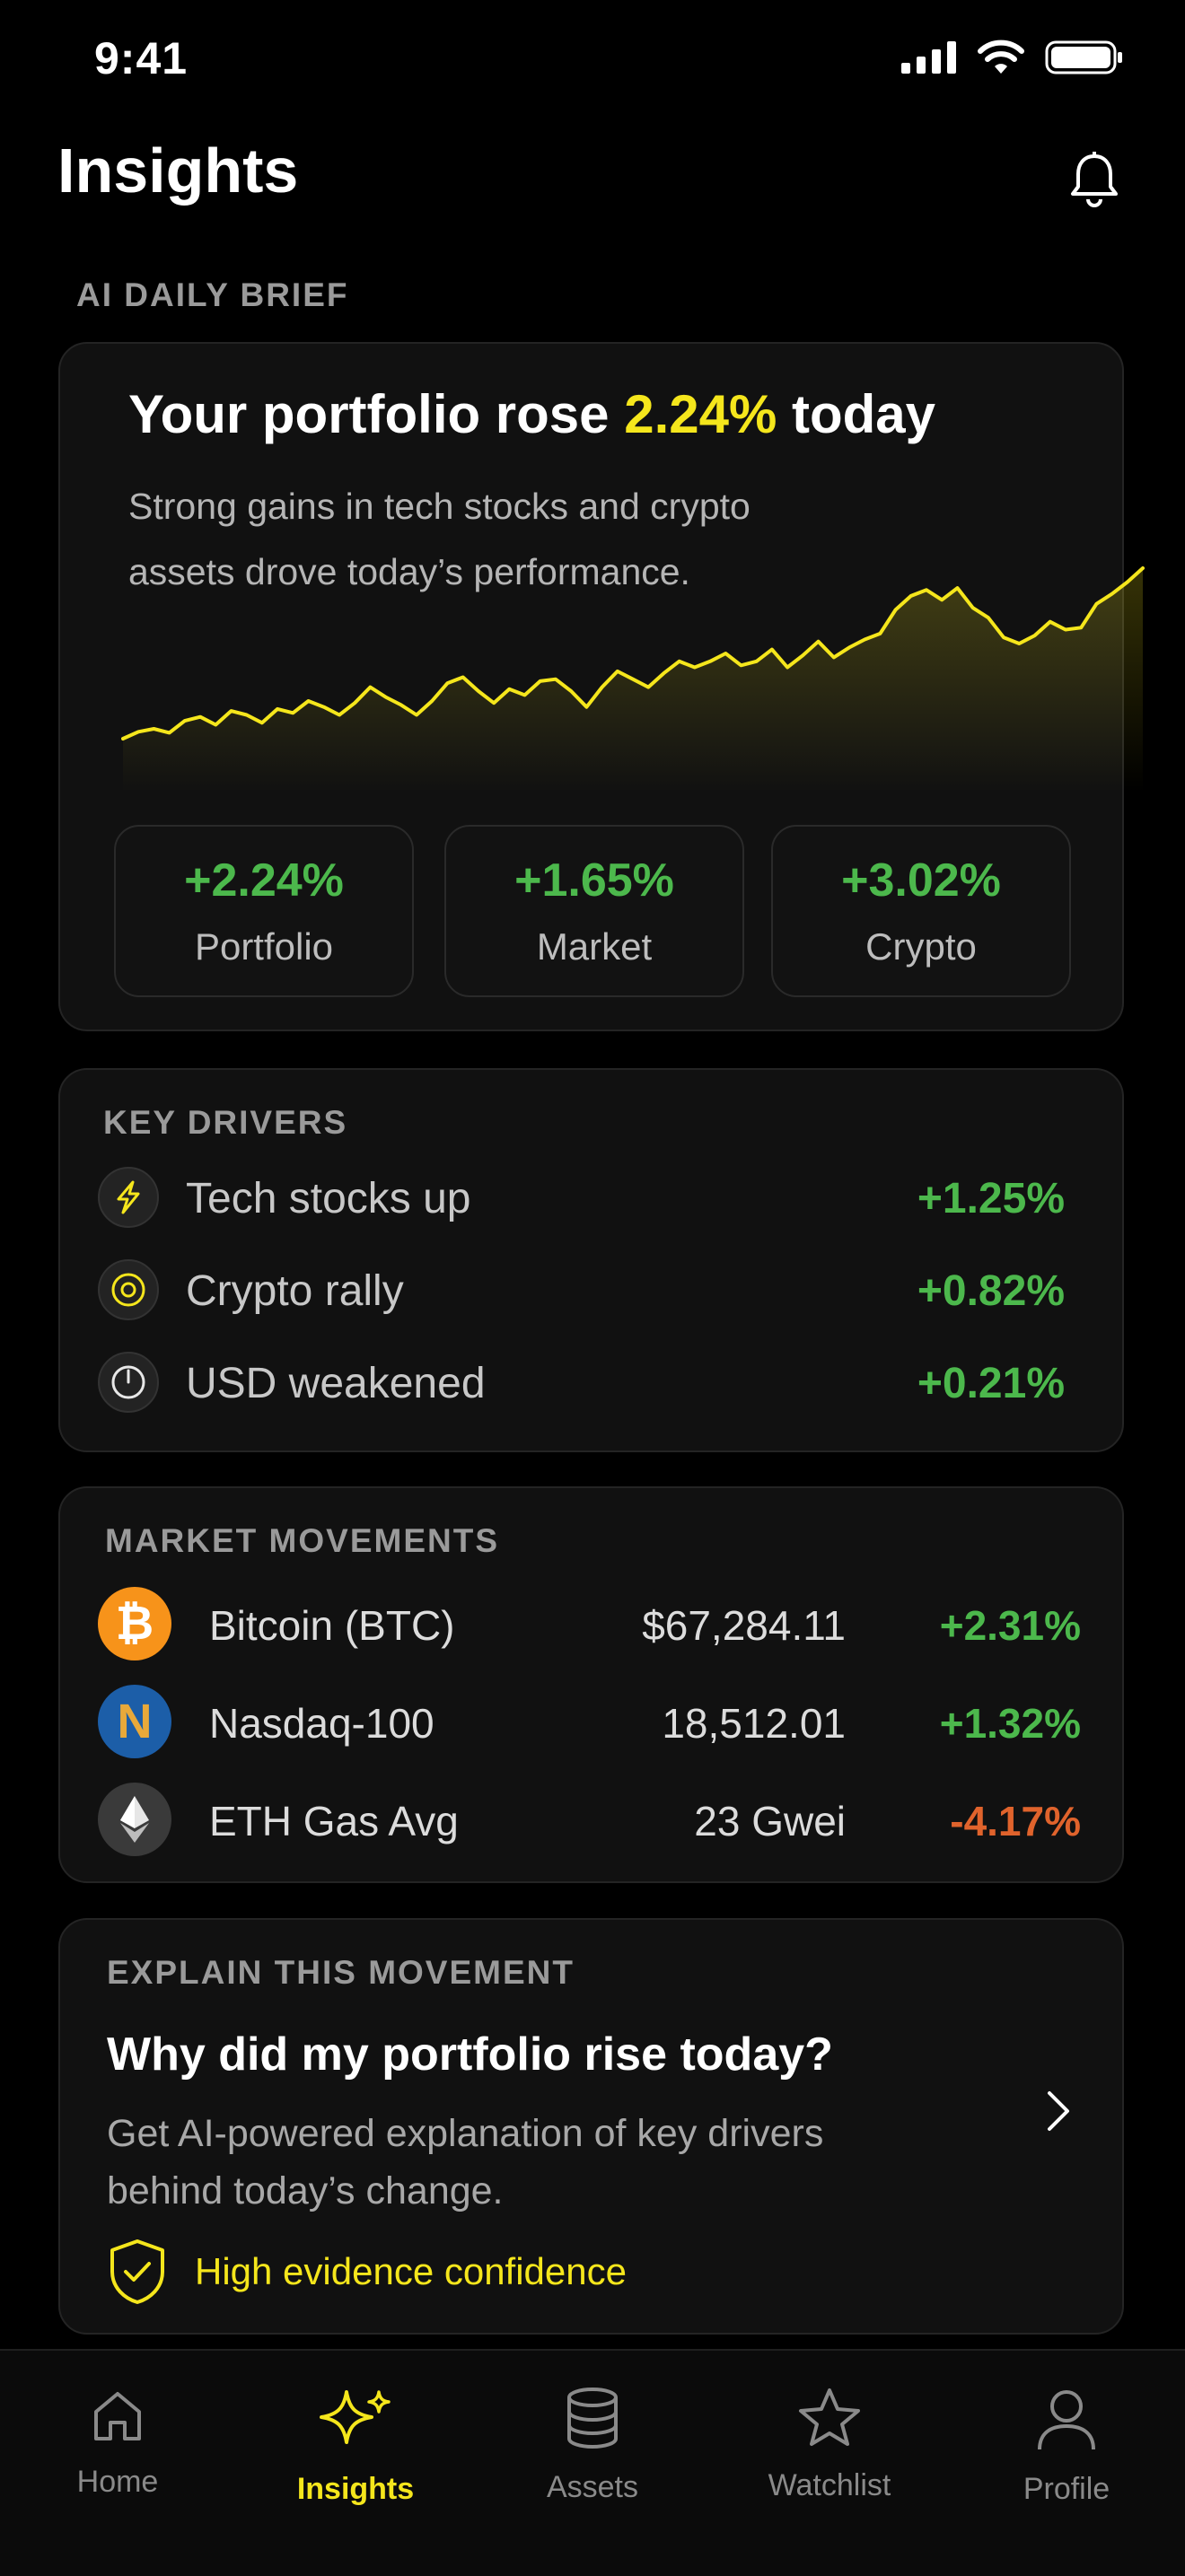 The image size is (1185, 2576). I want to click on shield-check-icon, so click(137, 2271).